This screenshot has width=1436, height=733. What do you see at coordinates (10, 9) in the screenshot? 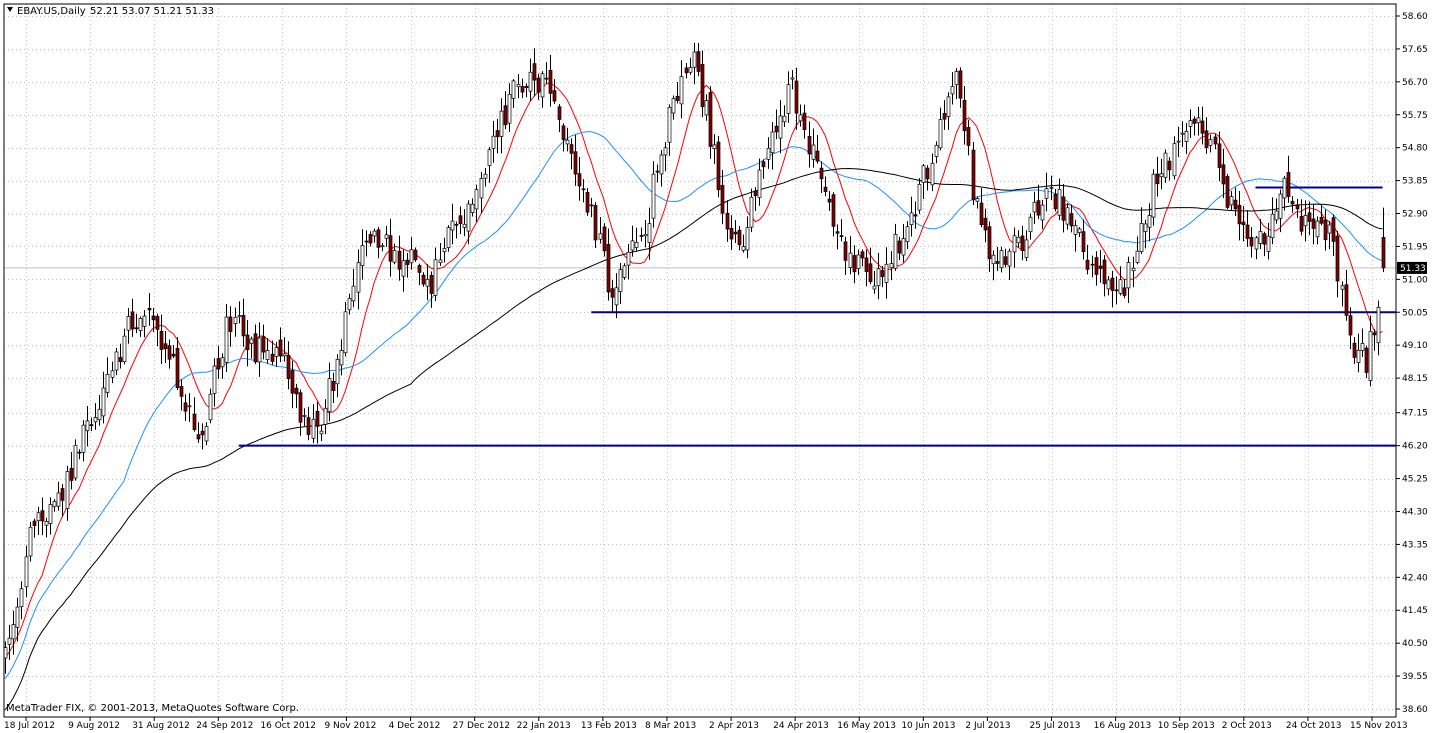
I see `header-dropdown-arrow-icon` at bounding box center [10, 9].